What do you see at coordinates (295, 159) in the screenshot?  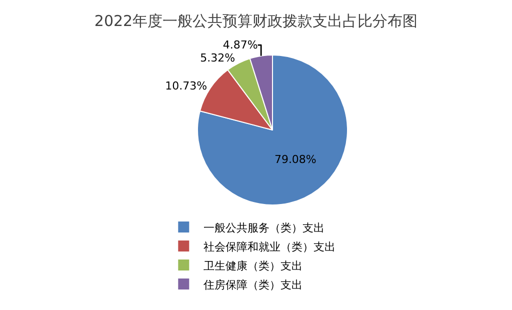 I see `data-label: 79.08%` at bounding box center [295, 159].